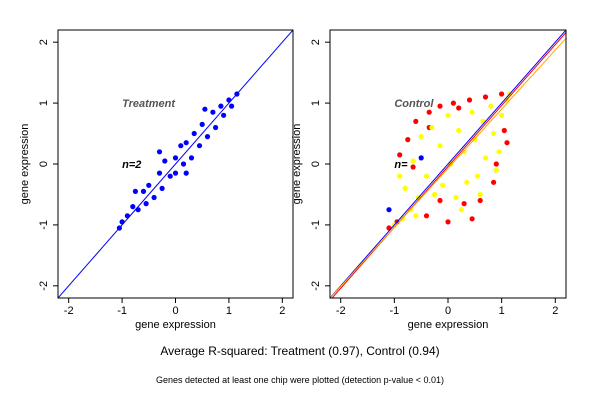 This screenshot has width=600, height=400. I want to click on panel-label: Treatment, so click(149, 104).